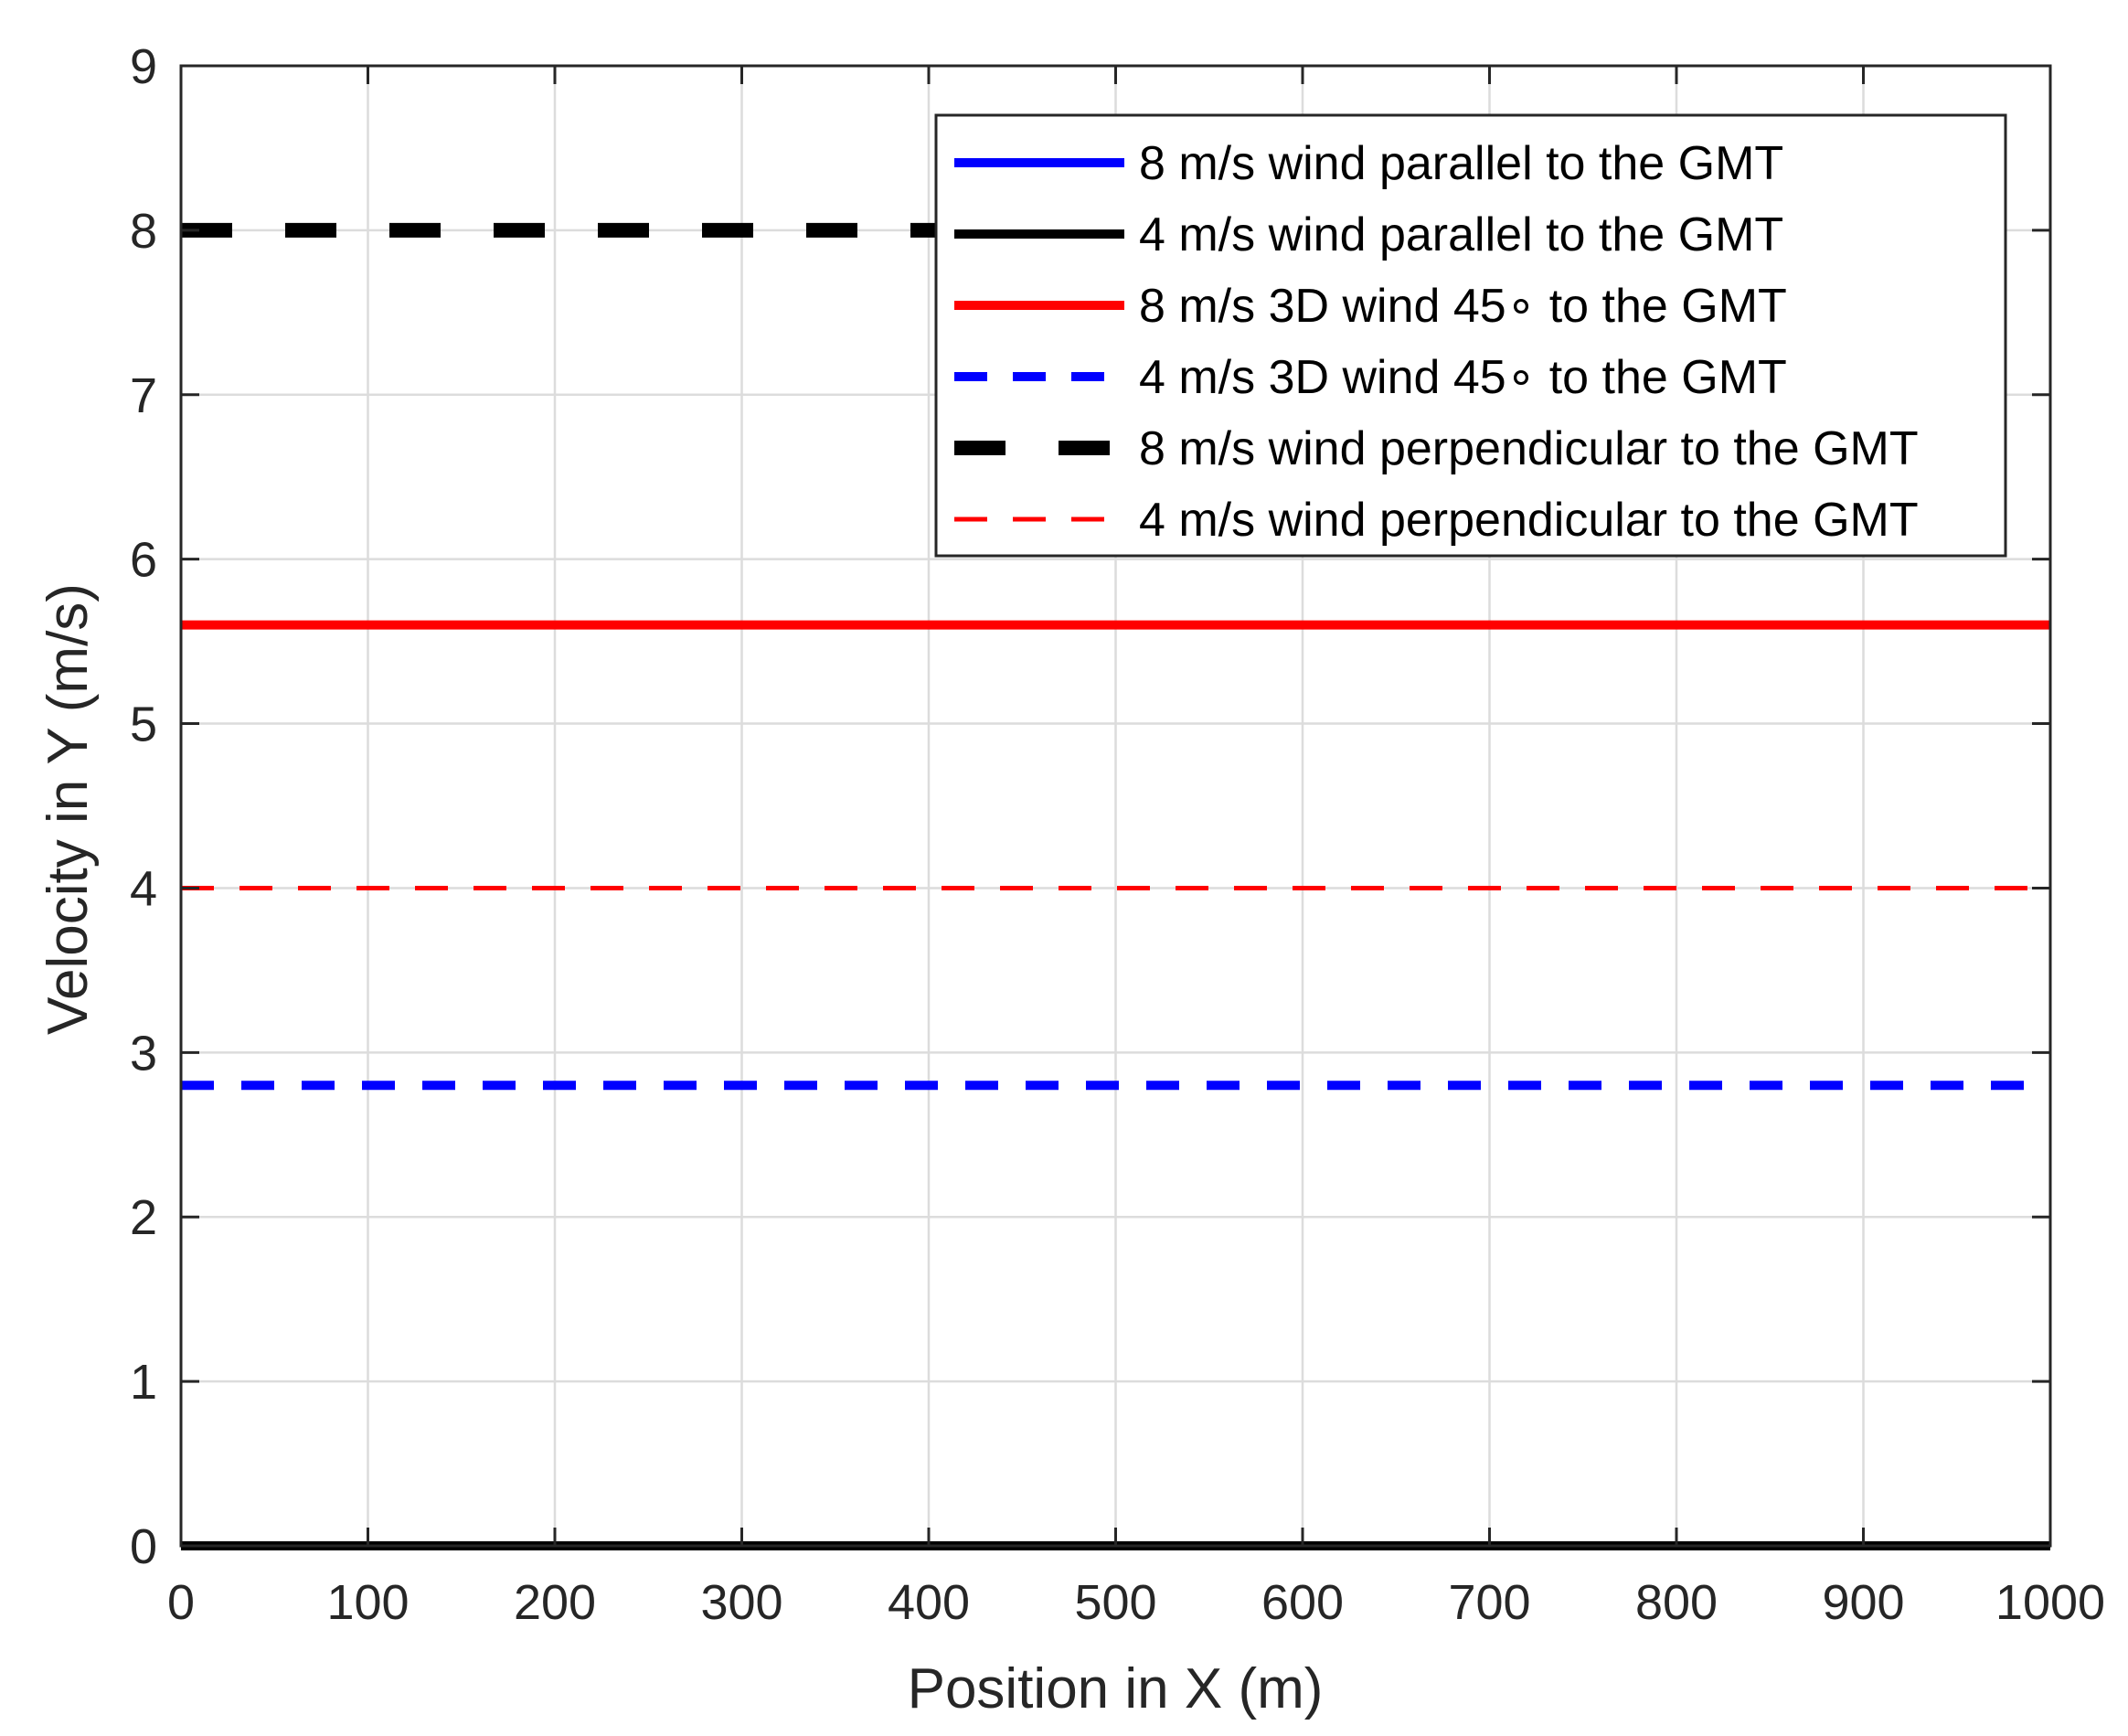 The height and width of the screenshot is (1736, 2128). I want to click on legend-label-5: 8 m/s wind perpendicular to the GMT, so click(1529, 448).